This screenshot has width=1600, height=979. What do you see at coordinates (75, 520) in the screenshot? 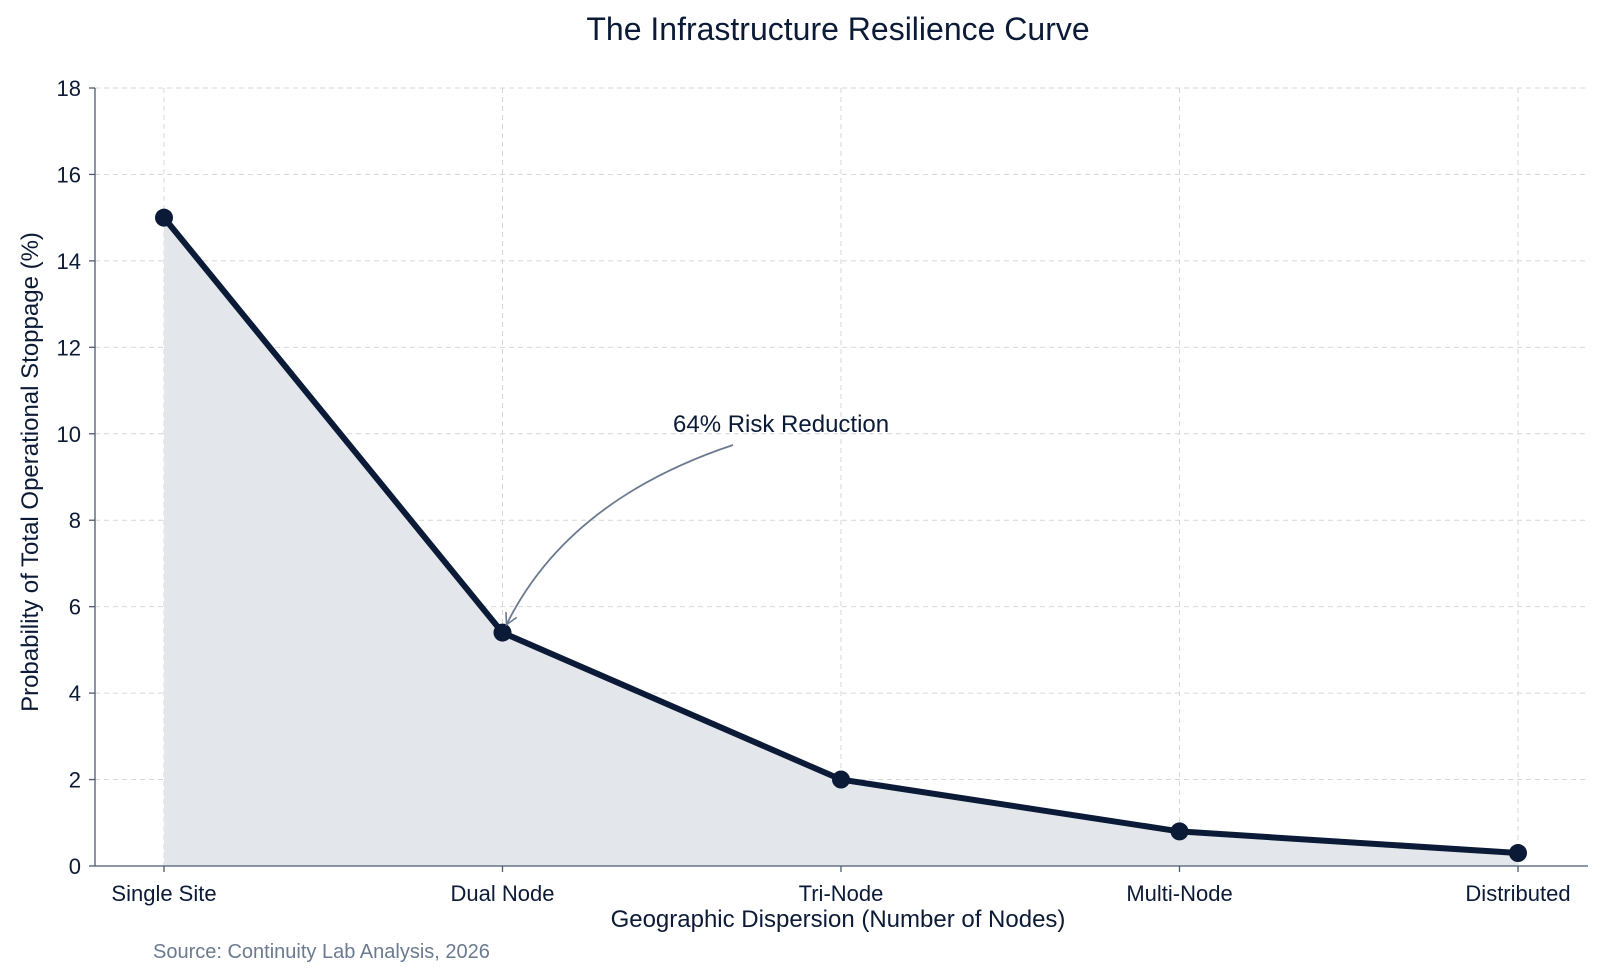
I see `y-tick-label-8: 8` at bounding box center [75, 520].